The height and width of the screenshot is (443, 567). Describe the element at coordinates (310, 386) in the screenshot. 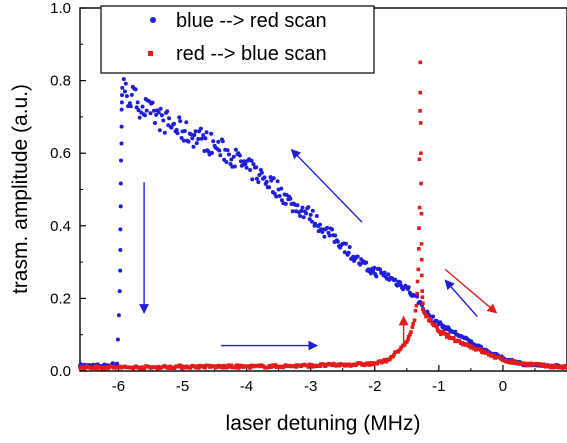

I see `x-tick-label: -3` at that location.